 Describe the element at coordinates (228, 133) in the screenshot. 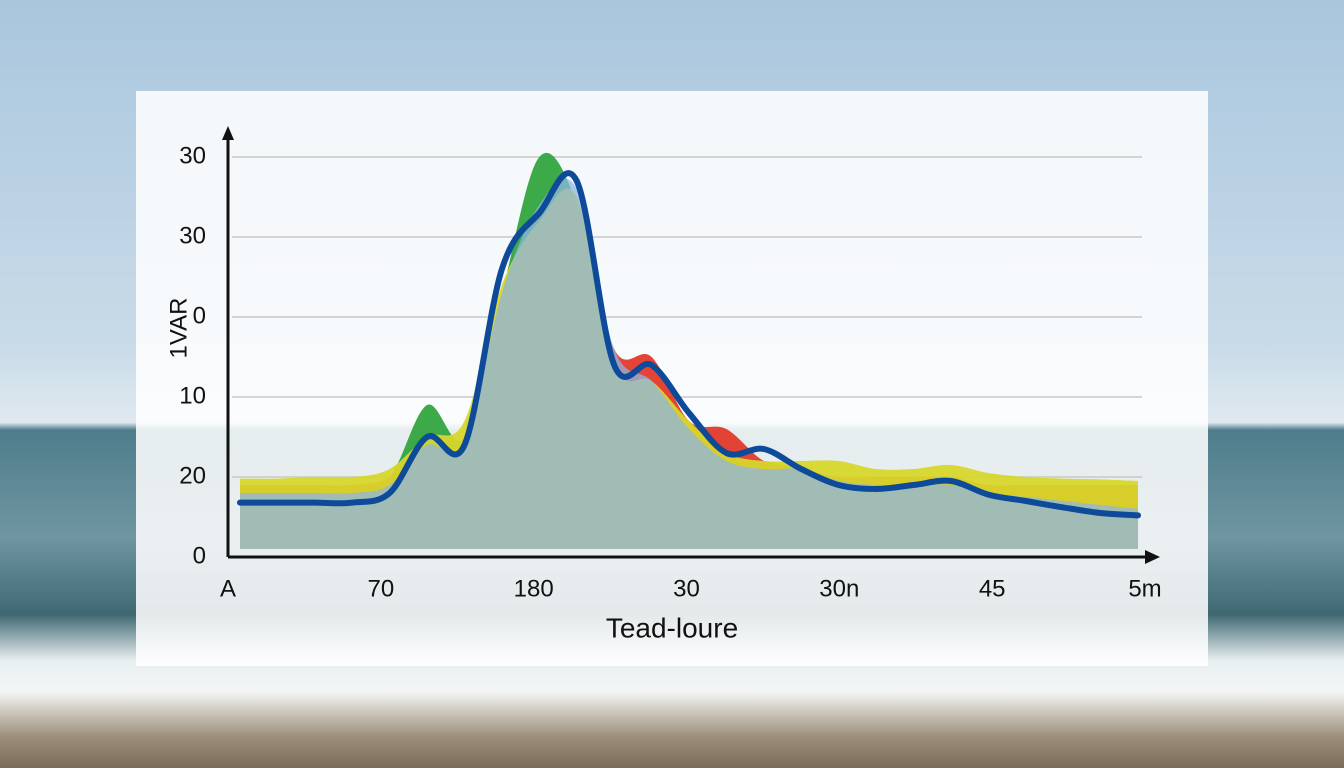

I see `y-axis-arrow` at that location.